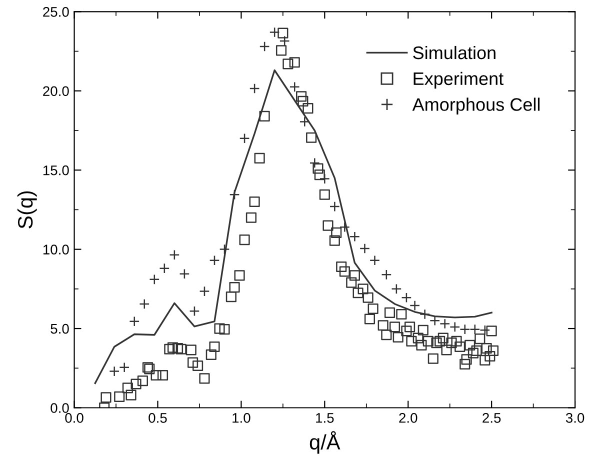 This screenshot has height=466, width=599. I want to click on y-tick-label: 15.0, so click(56, 170).